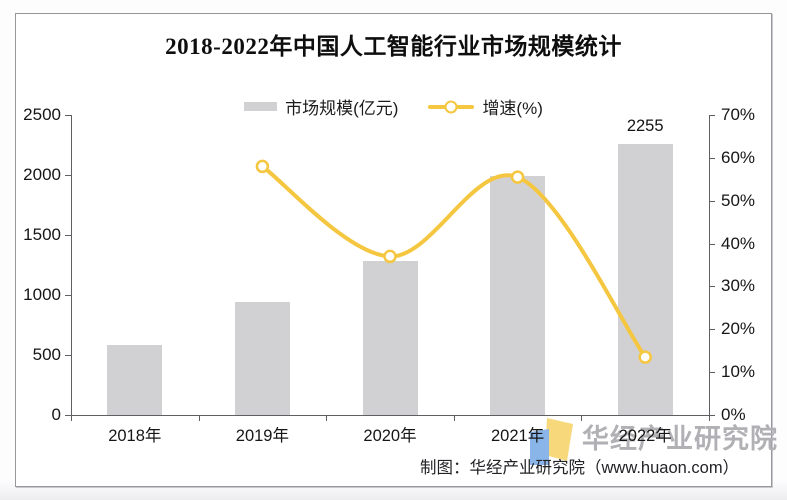 Image resolution: width=787 pixels, height=500 pixels. What do you see at coordinates (42, 174) in the screenshot?
I see `left-axis-tick-label: 2000` at bounding box center [42, 174].